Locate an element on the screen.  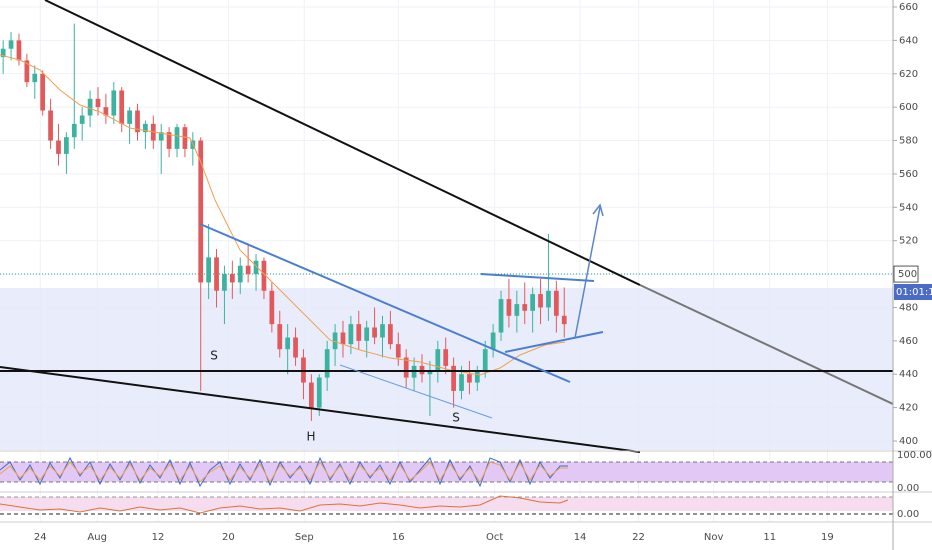
oscillator-panel is located at coordinates (466, 486).